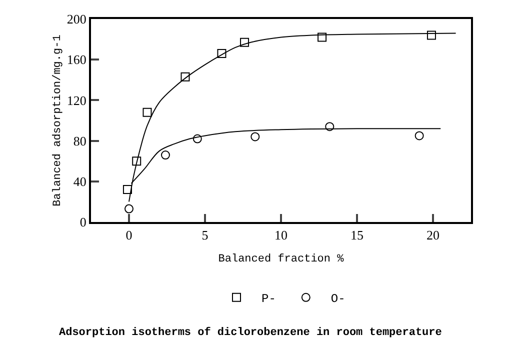  Describe the element at coordinates (357, 235) in the screenshot. I see `x-tick-label: 15` at that location.